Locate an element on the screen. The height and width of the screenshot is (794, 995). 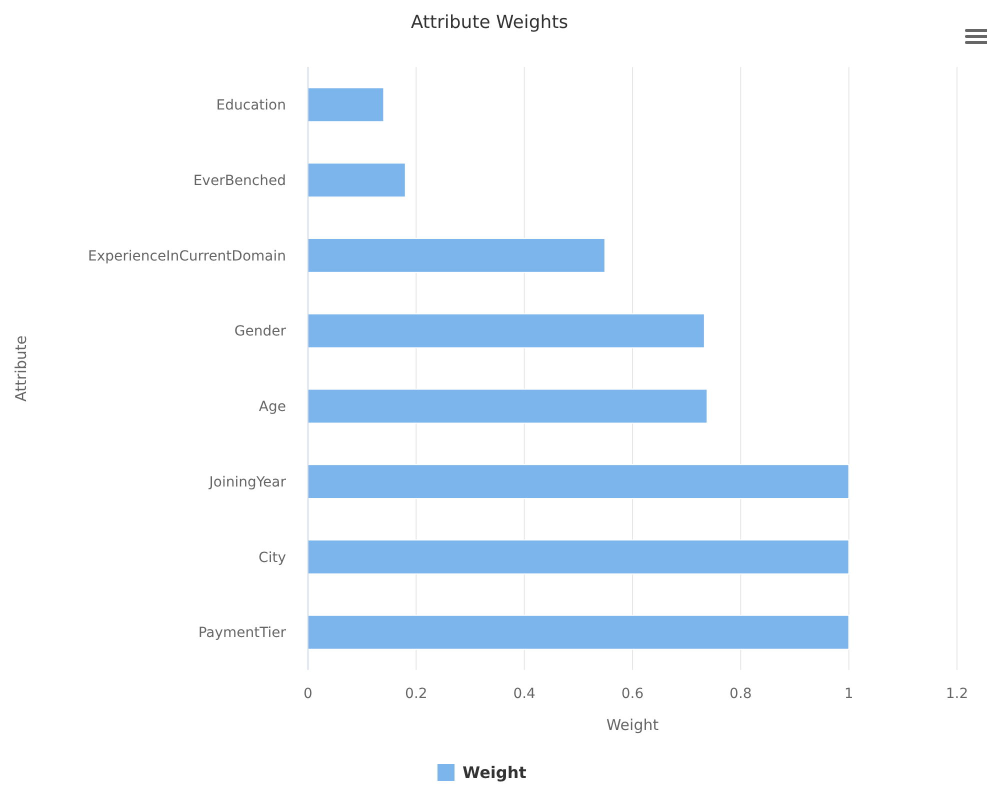
y-tick-label: Gender is located at coordinates (260, 332).